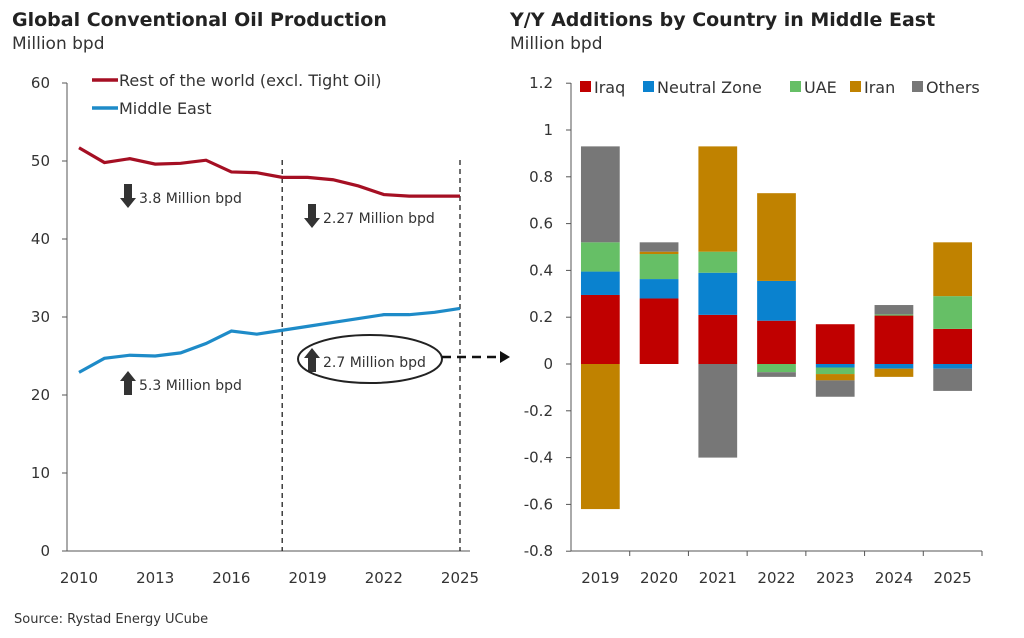 The height and width of the screenshot is (638, 1024). I want to click on left-y-tick-label: 30, so click(40, 317).